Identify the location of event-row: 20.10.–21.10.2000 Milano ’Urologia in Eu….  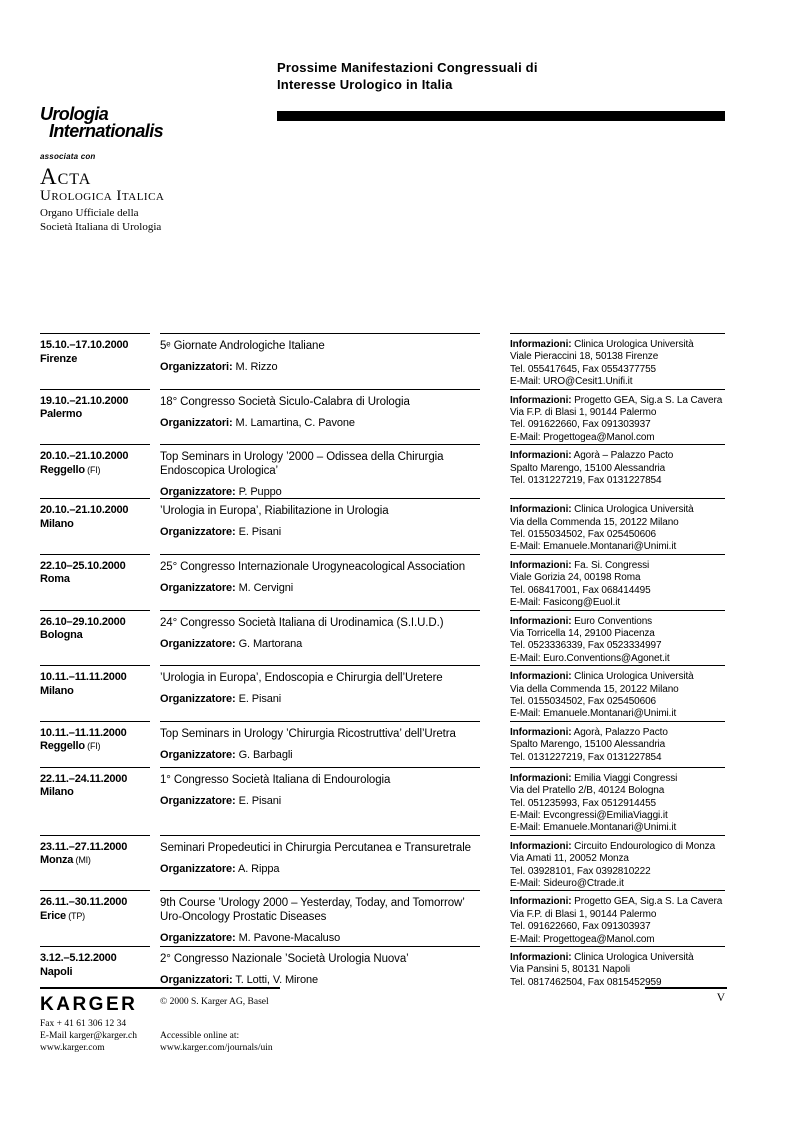
(382, 526).